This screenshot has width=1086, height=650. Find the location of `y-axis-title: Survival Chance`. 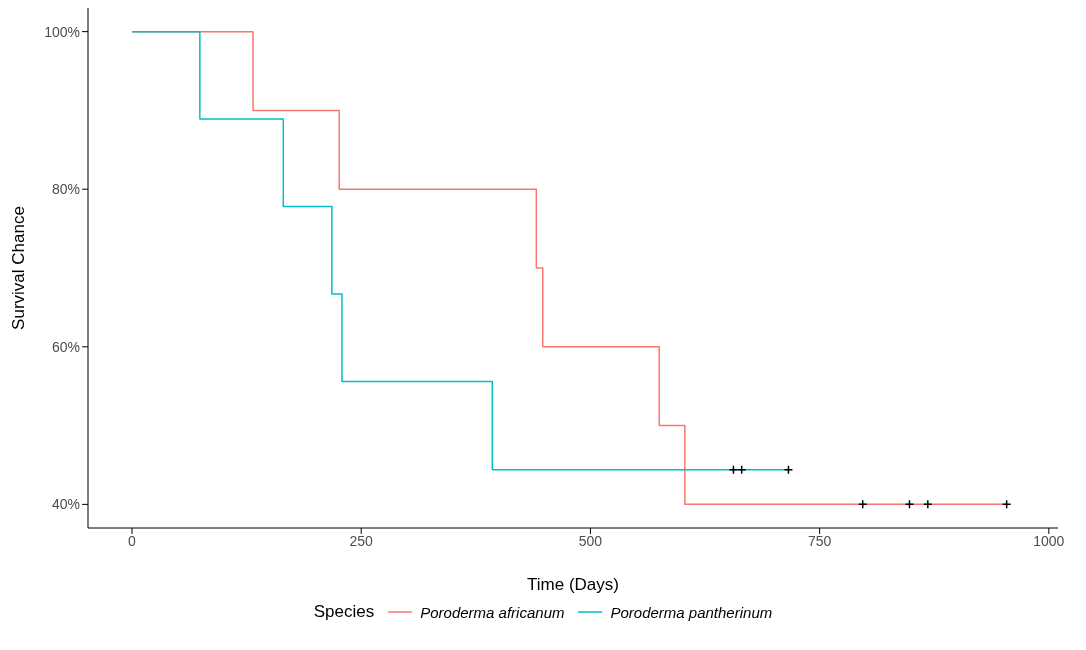

y-axis-title: Survival Chance is located at coordinates (19, 268).